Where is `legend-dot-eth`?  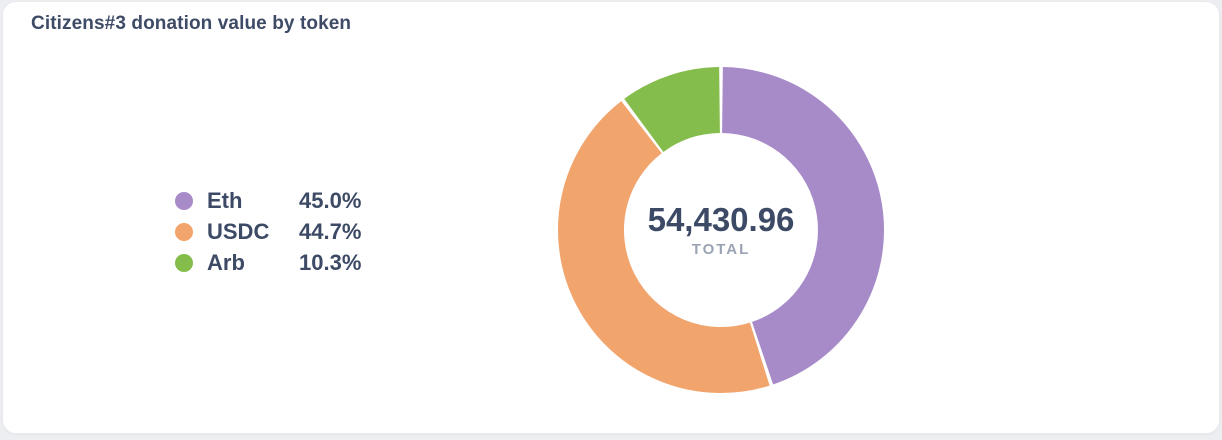
legend-dot-eth is located at coordinates (184, 200).